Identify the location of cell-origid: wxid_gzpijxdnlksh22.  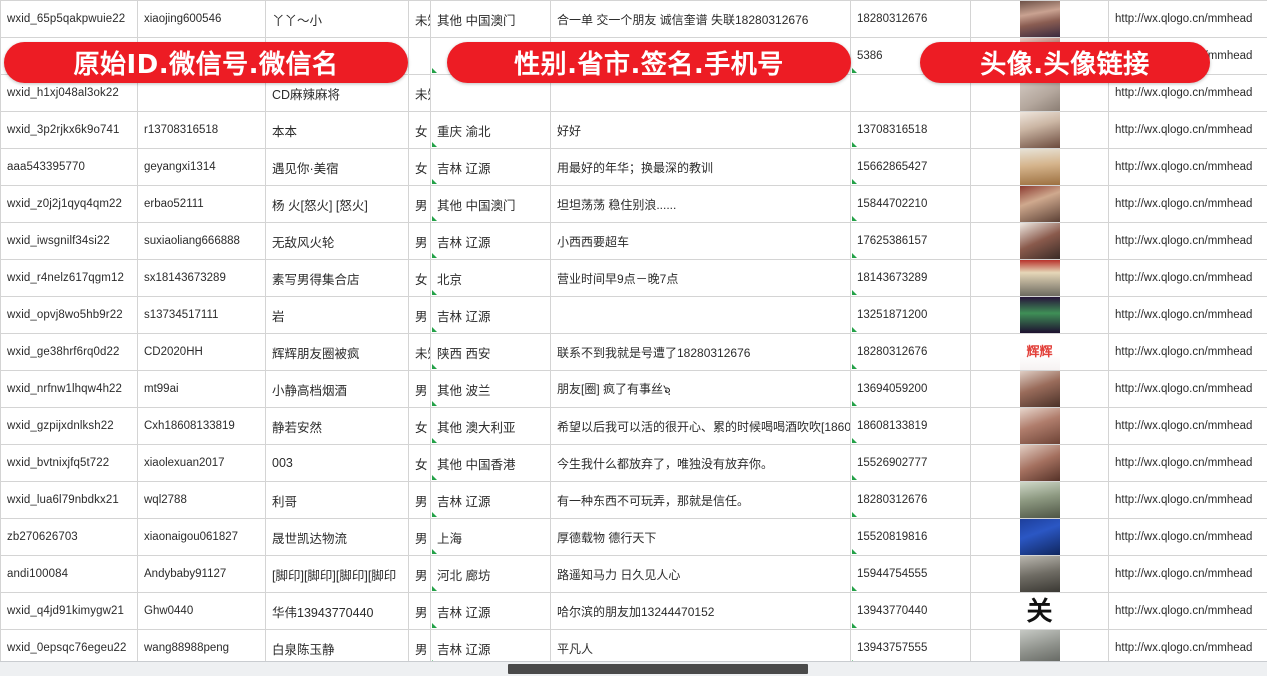
(69, 426).